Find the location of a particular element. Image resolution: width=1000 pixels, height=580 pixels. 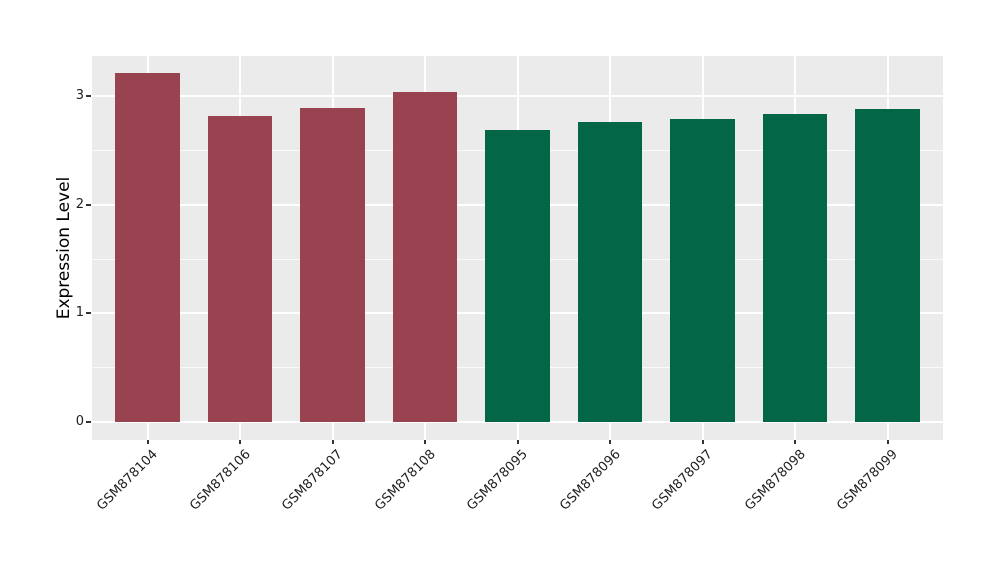

y-tick-label: 1 is located at coordinates (79, 313).